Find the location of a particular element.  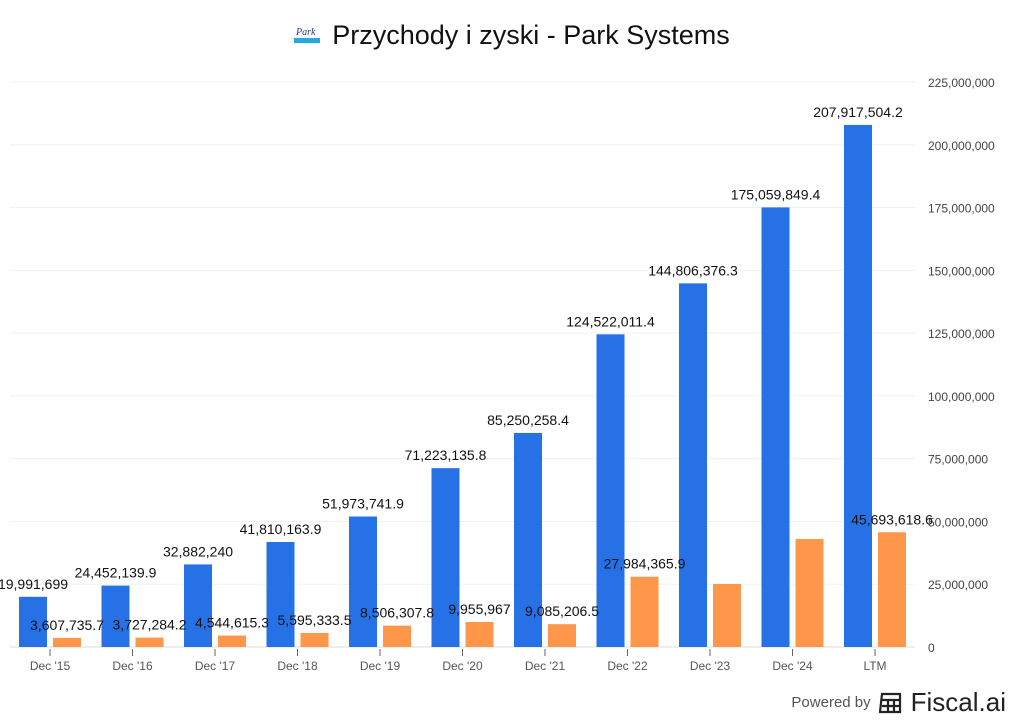

park-systems-logo: Park is located at coordinates (307, 35).